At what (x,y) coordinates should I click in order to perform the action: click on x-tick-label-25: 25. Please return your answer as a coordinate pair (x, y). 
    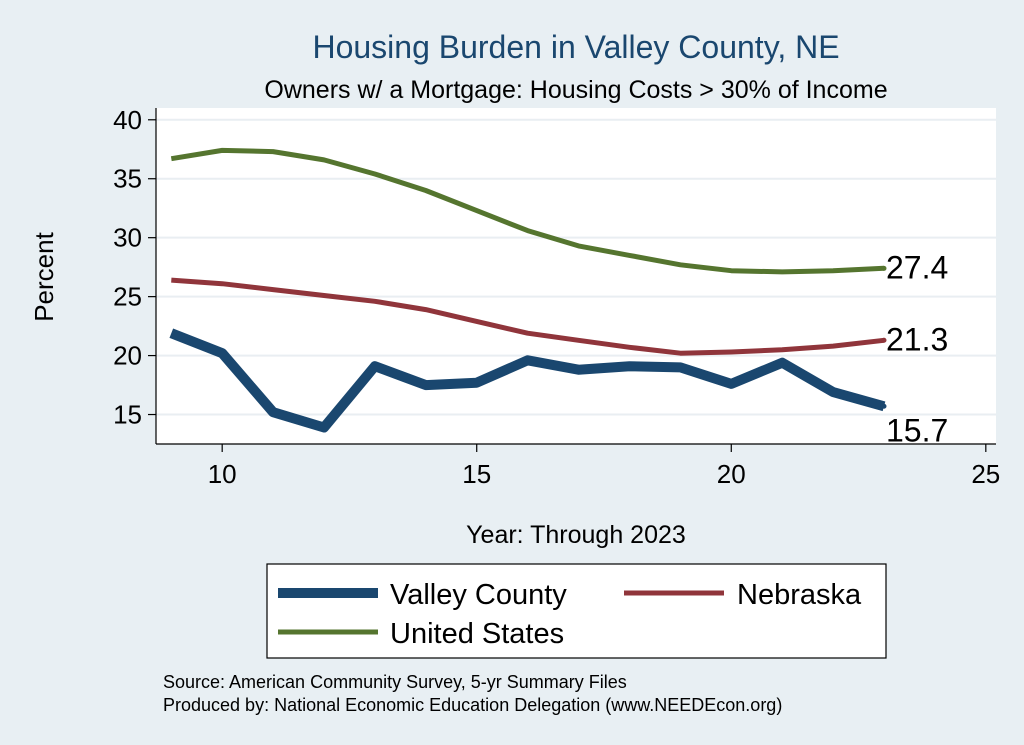
    Looking at the image, I should click on (985, 474).